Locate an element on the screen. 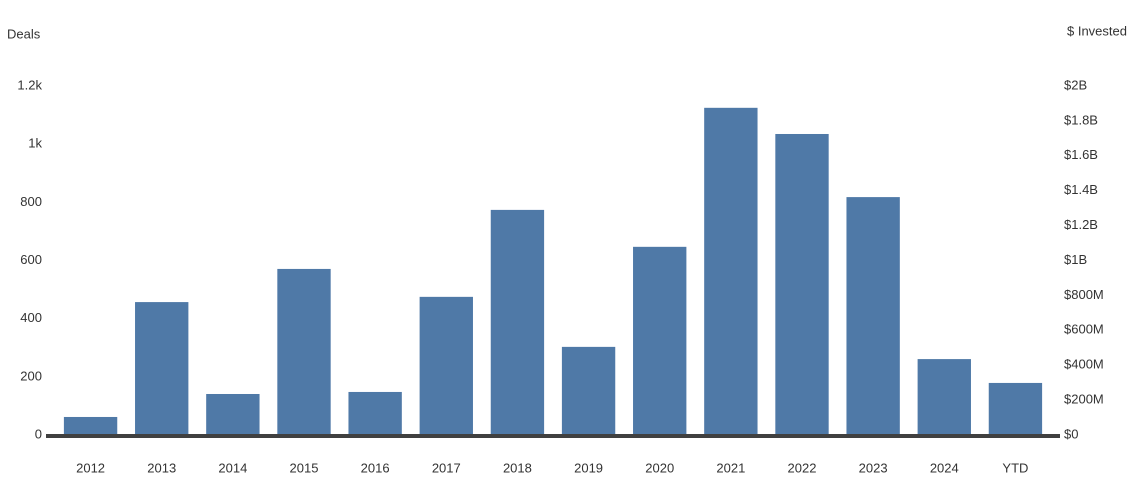 Image resolution: width=1137 pixels, height=494 pixels. x-tick-label: 2013 is located at coordinates (161, 467).